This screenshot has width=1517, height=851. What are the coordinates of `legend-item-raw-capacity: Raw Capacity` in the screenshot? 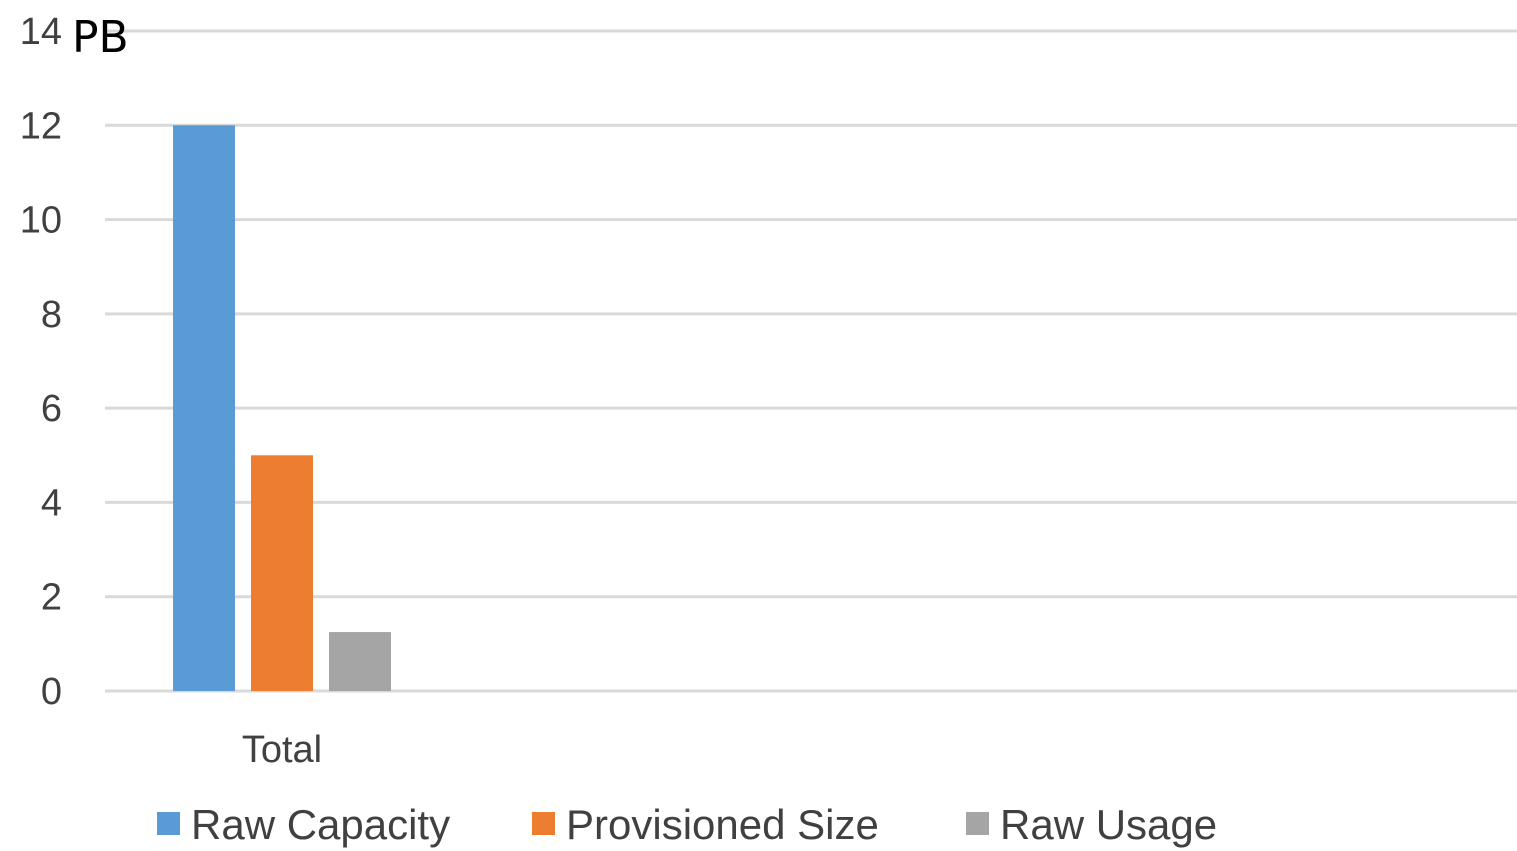 It's located at (303, 824).